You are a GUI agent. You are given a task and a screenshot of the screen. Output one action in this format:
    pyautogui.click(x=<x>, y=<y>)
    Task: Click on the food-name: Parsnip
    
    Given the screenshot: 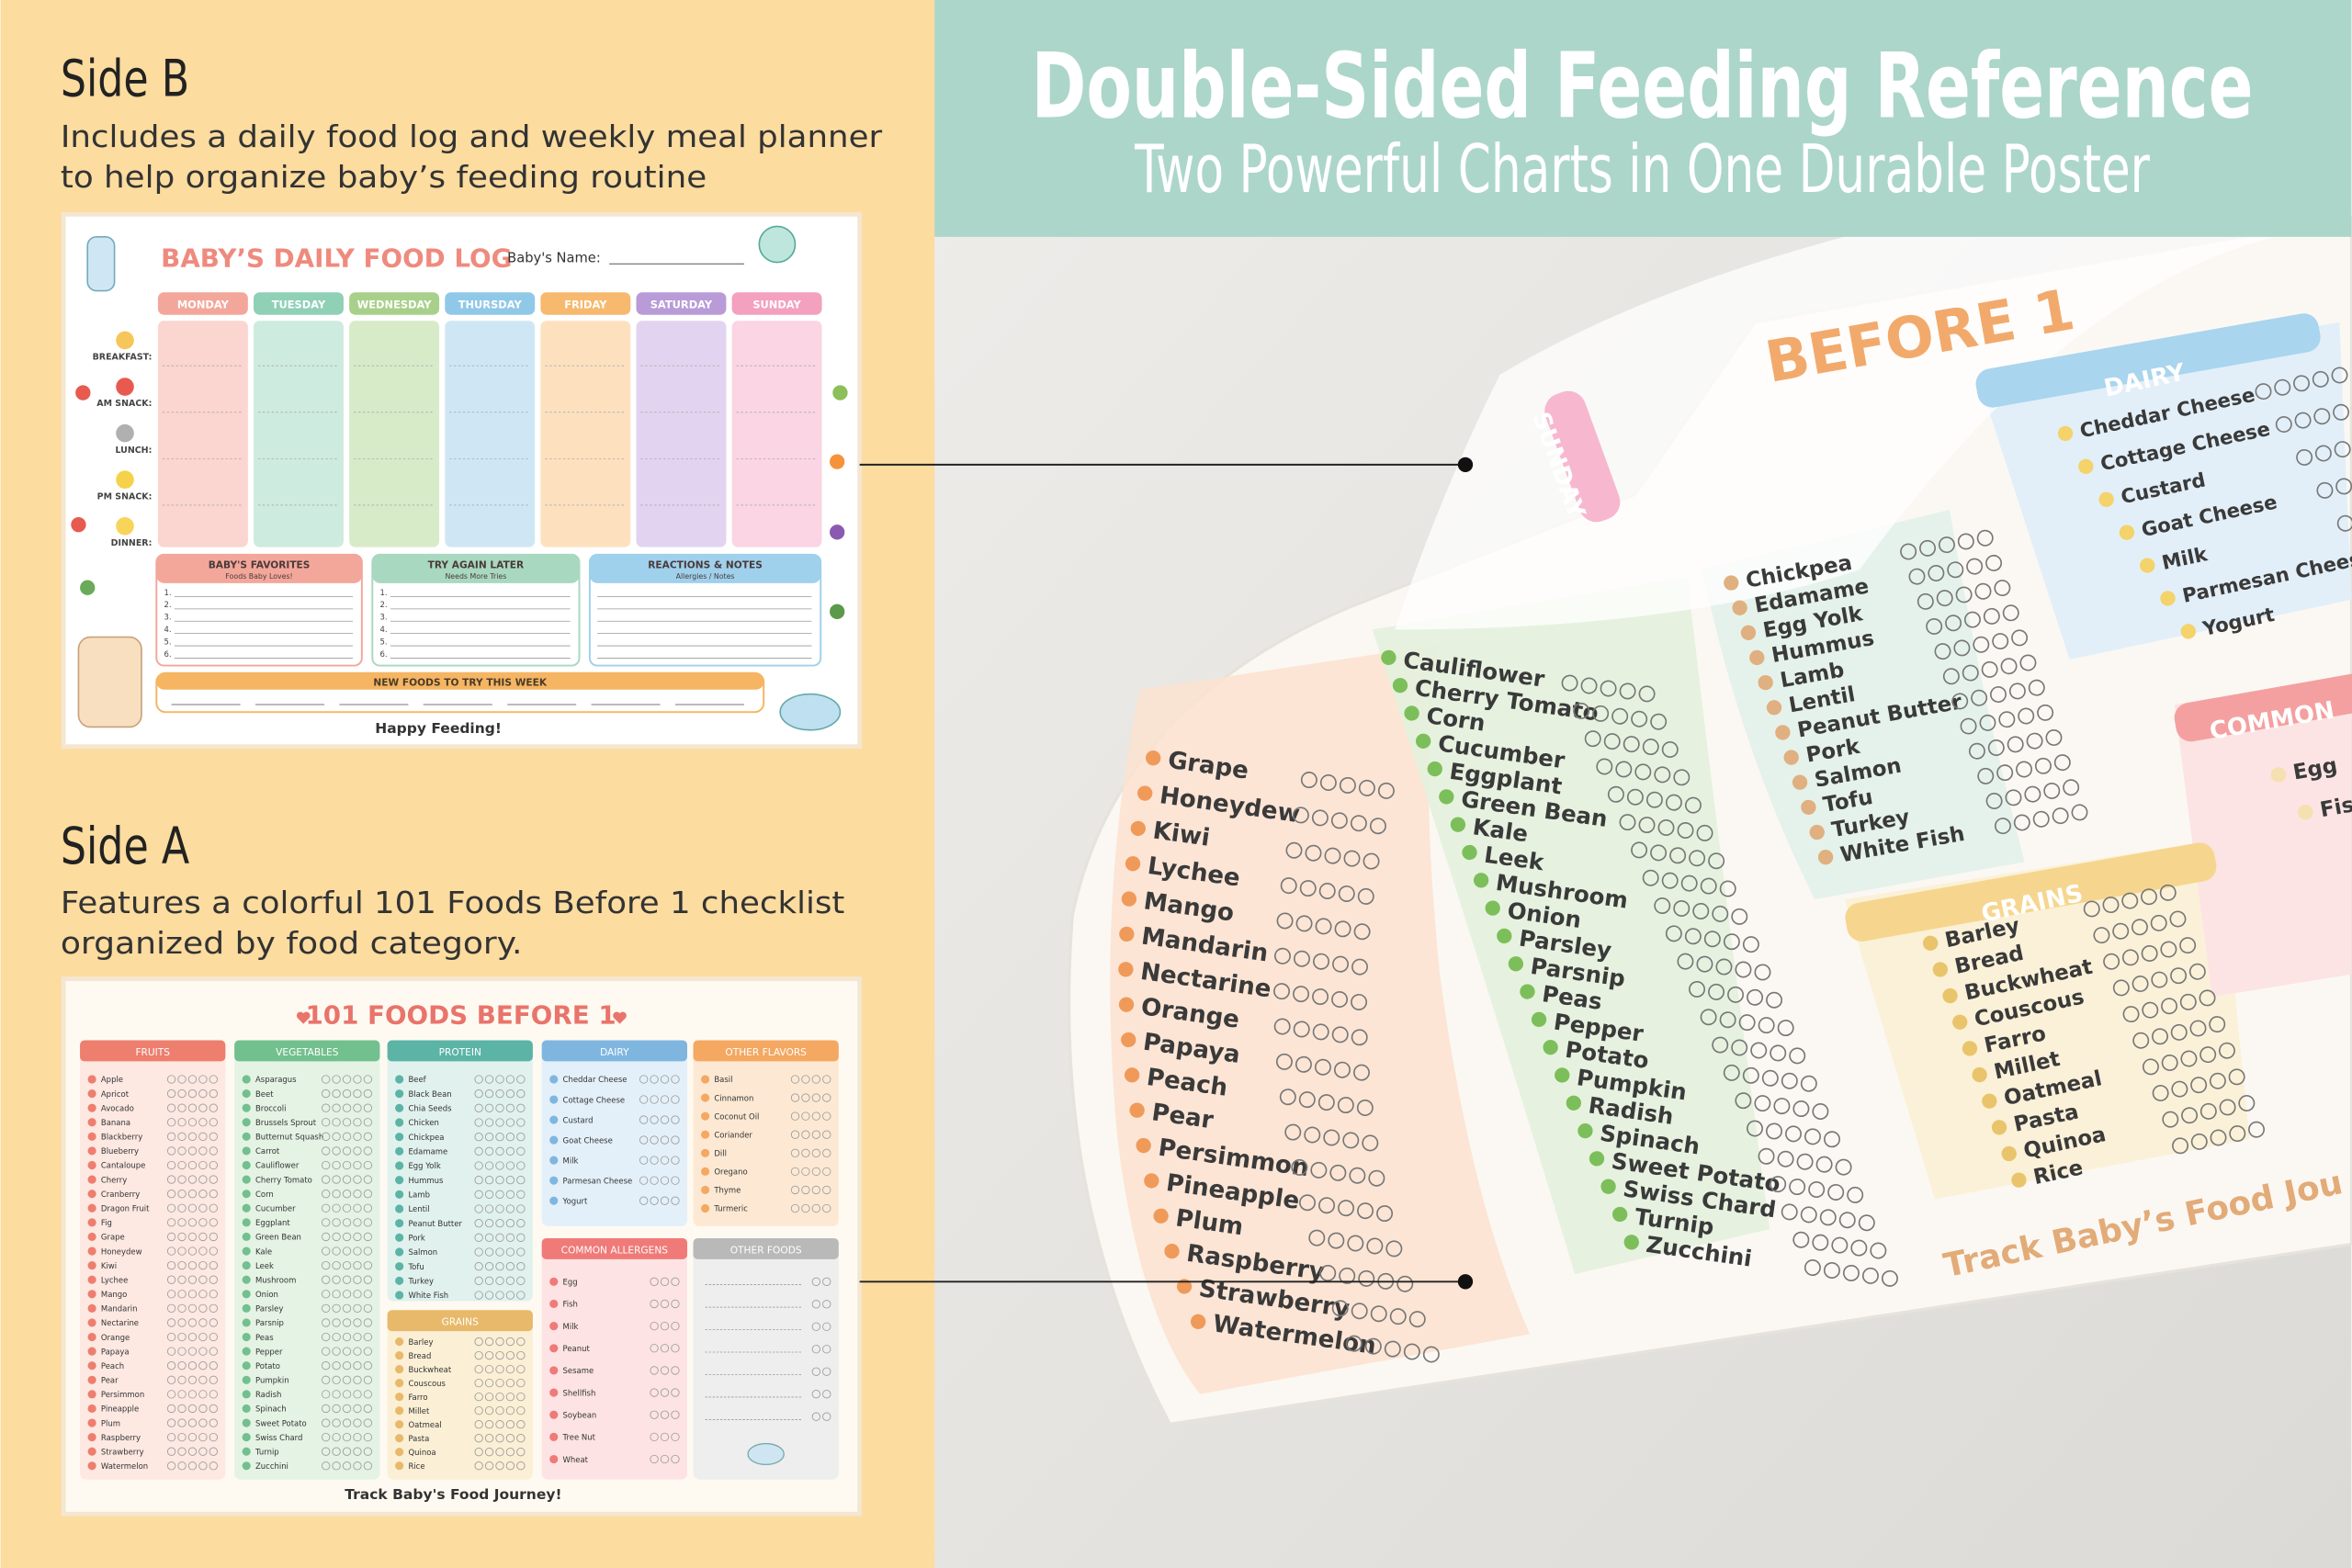 What is the action you would take?
    pyautogui.click(x=269, y=1322)
    